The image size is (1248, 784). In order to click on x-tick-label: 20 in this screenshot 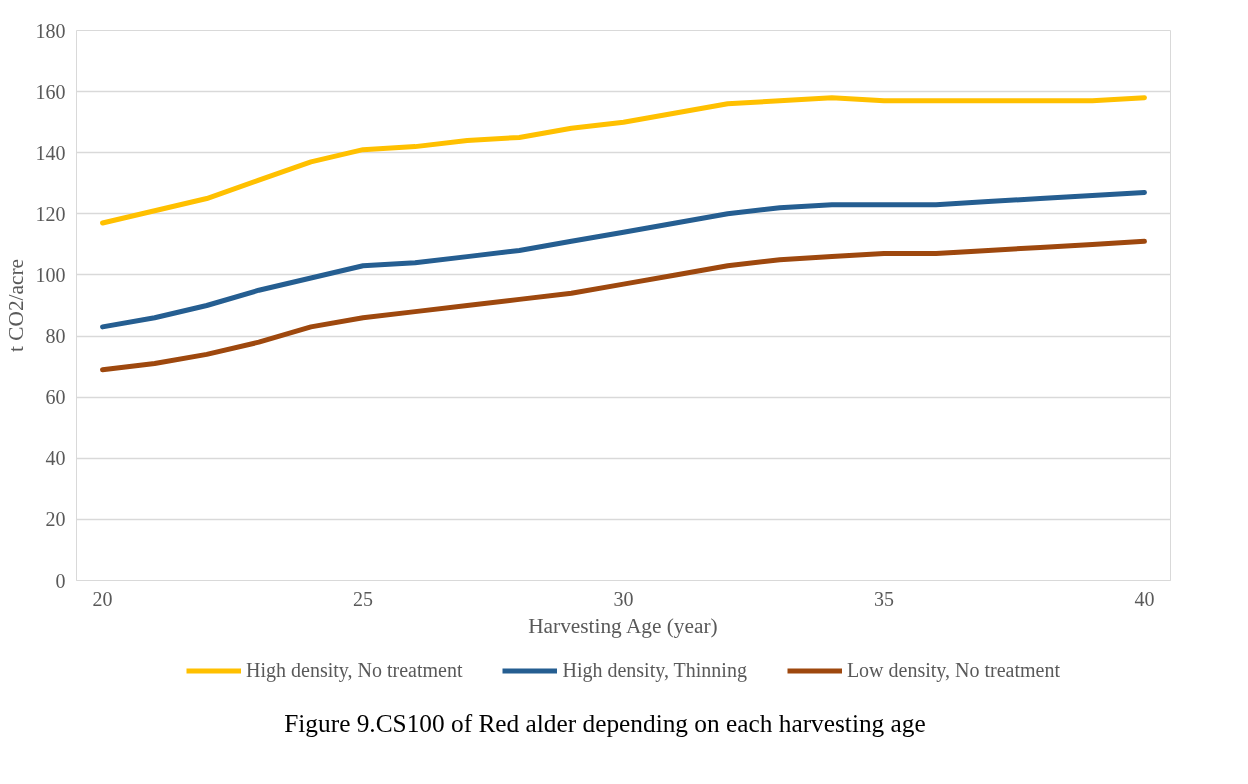, I will do `click(102, 598)`.